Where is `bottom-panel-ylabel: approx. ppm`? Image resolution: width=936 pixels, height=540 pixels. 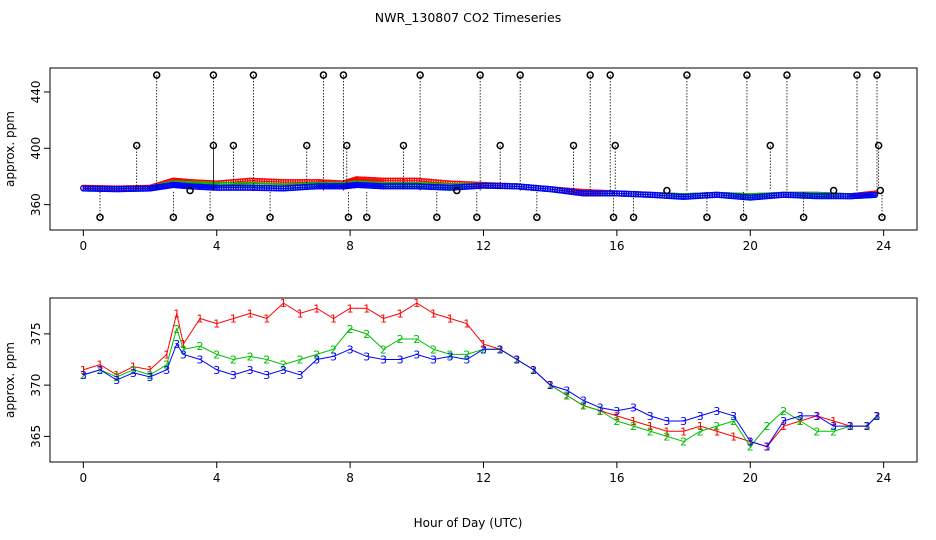 bottom-panel-ylabel: approx. ppm is located at coordinates (10, 380).